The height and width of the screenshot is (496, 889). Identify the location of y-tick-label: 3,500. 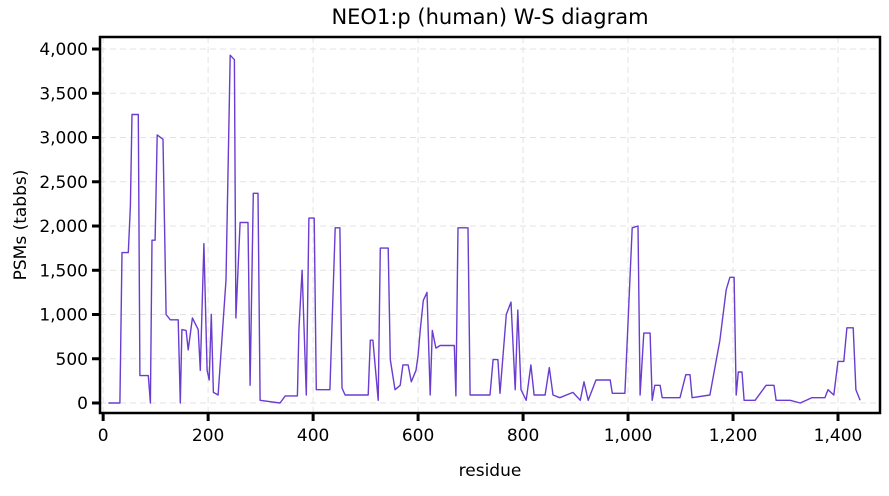
(63, 94).